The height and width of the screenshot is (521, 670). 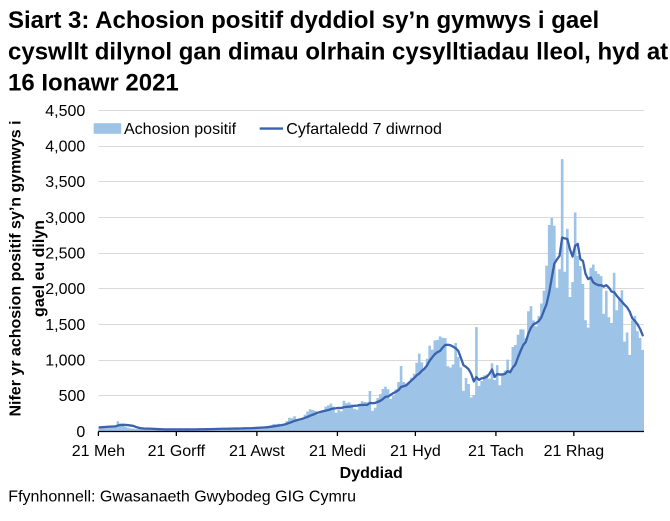 I want to click on svg-text: 16 Ionawr 2021, so click(x=93, y=83).